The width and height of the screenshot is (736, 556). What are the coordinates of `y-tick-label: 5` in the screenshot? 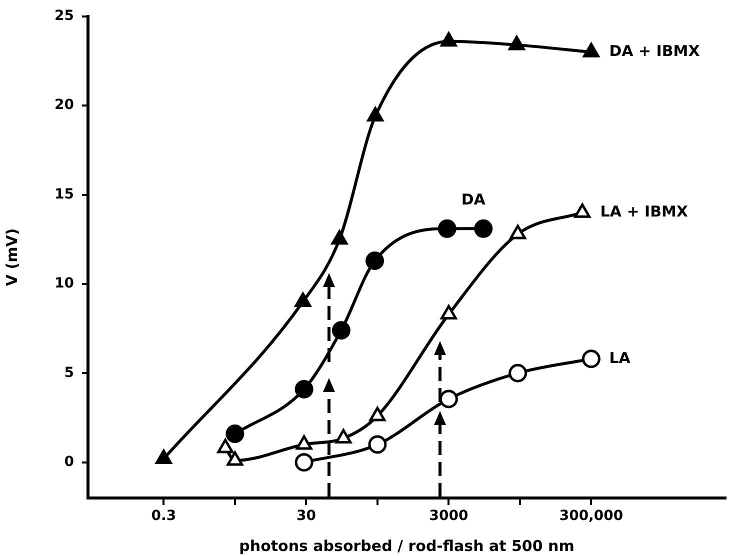 It's located at (69, 372).